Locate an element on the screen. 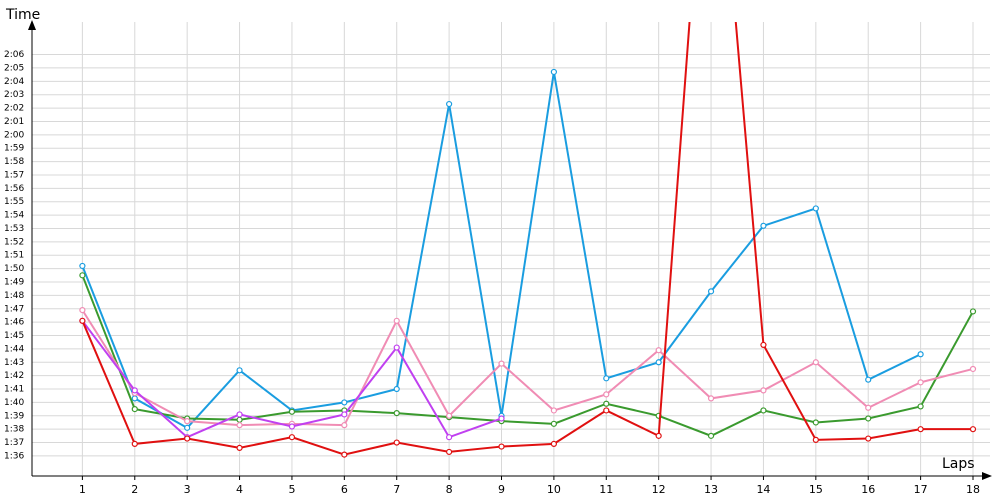 The image size is (1000, 500). y-tick-label: 1:41 is located at coordinates (14, 390).